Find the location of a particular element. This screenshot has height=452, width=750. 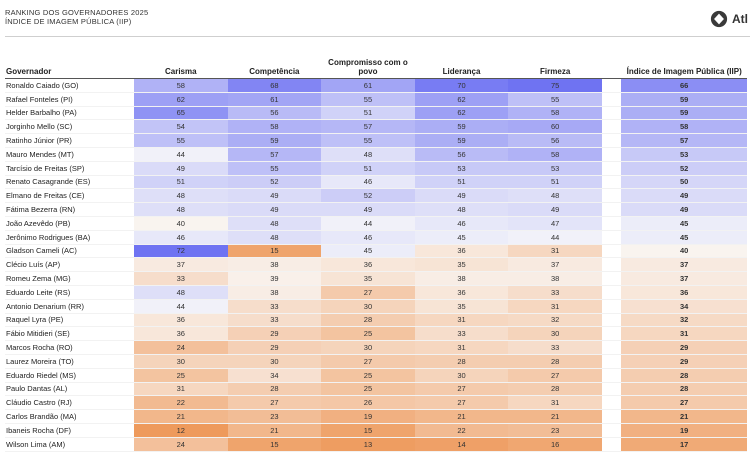

carisma-value: 12 is located at coordinates (180, 430).